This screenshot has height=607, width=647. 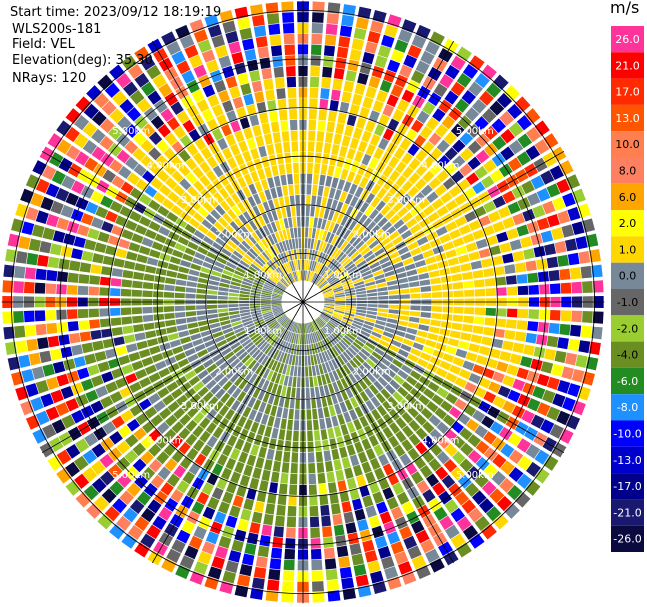 I want to click on range-ring-label: 2.00km, so click(x=372, y=234).